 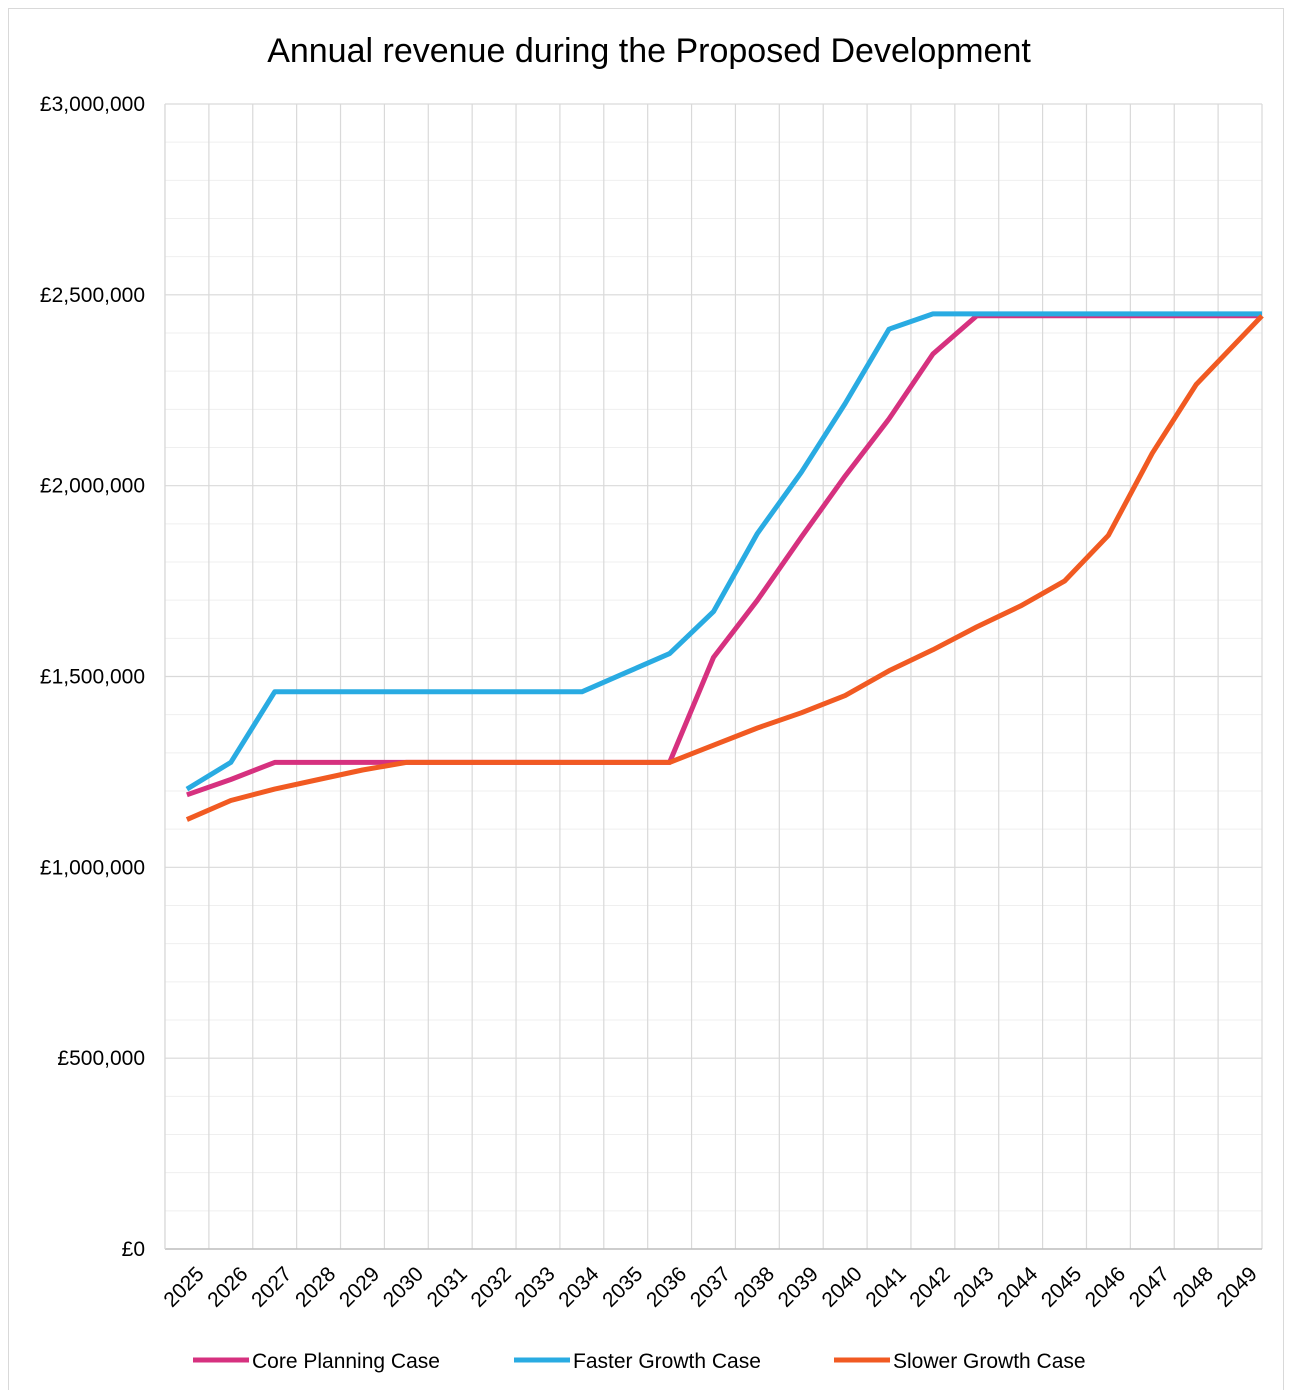 What do you see at coordinates (534, 1286) in the screenshot?
I see `x-tick-label: 2033` at bounding box center [534, 1286].